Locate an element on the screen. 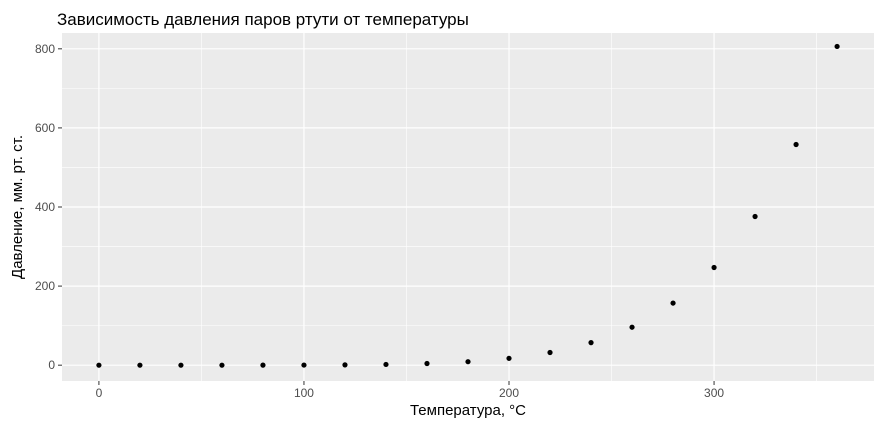  x-tick-label: 100 is located at coordinates (304, 393).